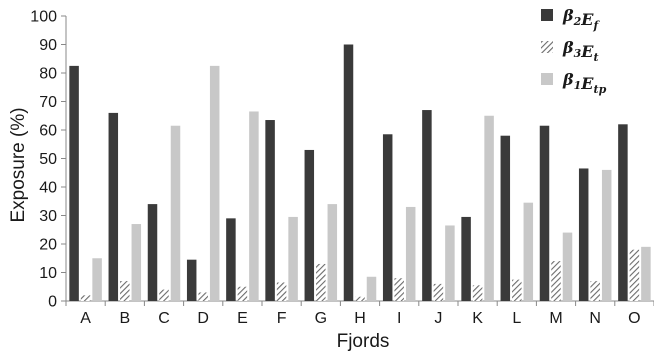 The width and height of the screenshot is (654, 355). What do you see at coordinates (348, 172) in the screenshot?
I see `bar-series-1-H` at bounding box center [348, 172].